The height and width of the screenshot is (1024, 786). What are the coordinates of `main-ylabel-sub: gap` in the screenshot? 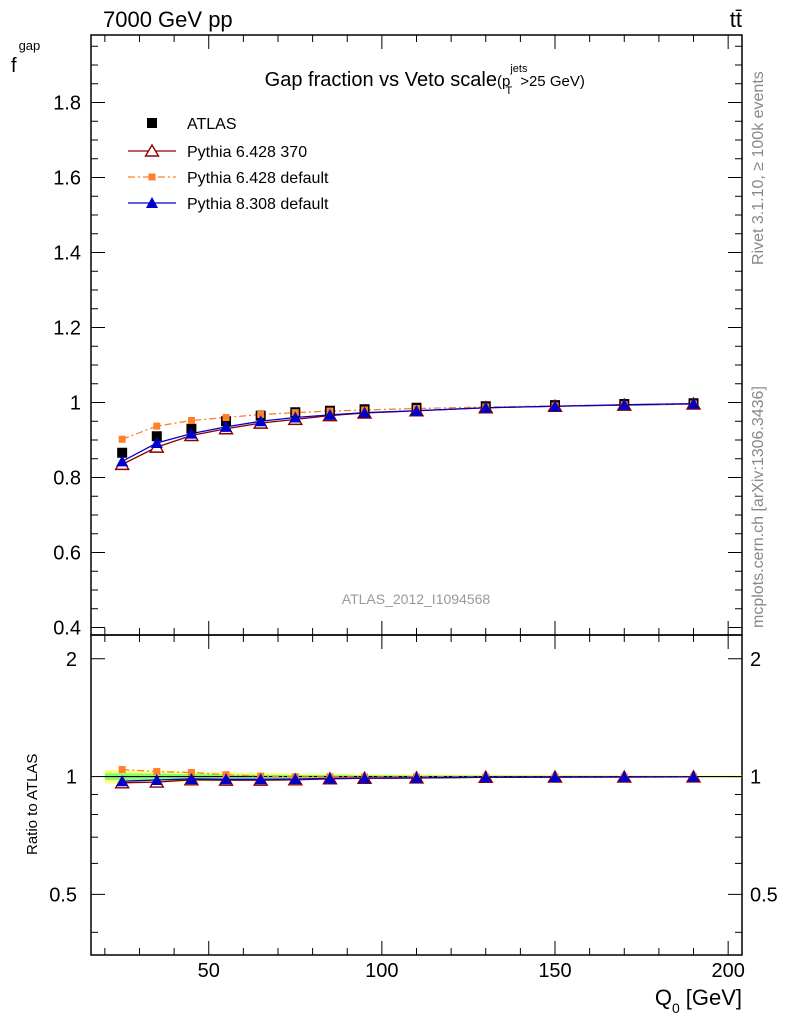 It's located at (30, 45).